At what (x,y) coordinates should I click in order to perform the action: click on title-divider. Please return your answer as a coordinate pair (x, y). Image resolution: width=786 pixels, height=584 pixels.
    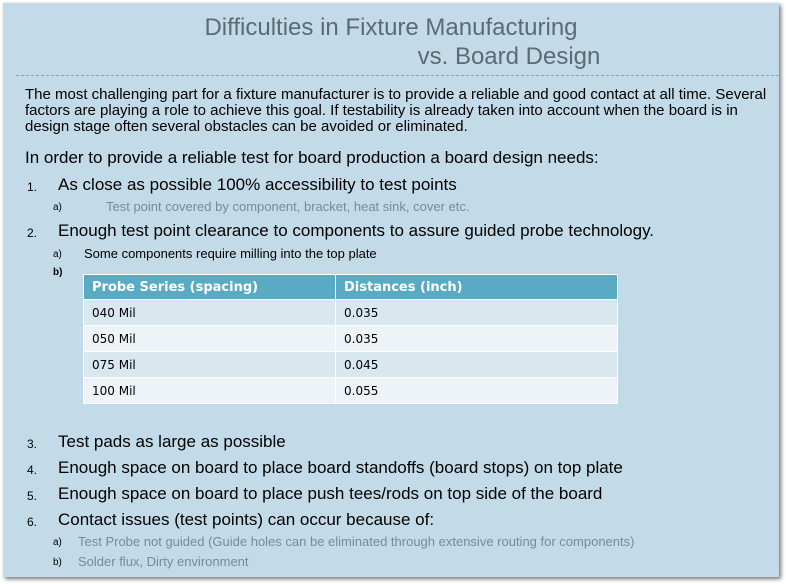
    Looking at the image, I should click on (397, 75).